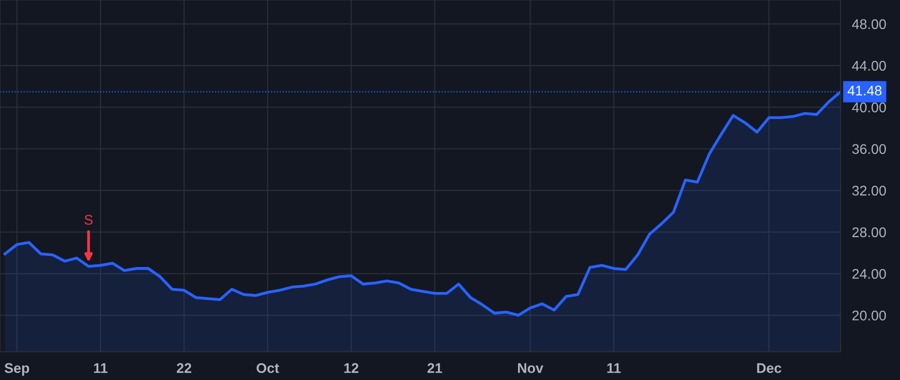 This screenshot has height=380, width=900. Describe the element at coordinates (184, 368) in the screenshot. I see `x-tick-label: 22` at that location.